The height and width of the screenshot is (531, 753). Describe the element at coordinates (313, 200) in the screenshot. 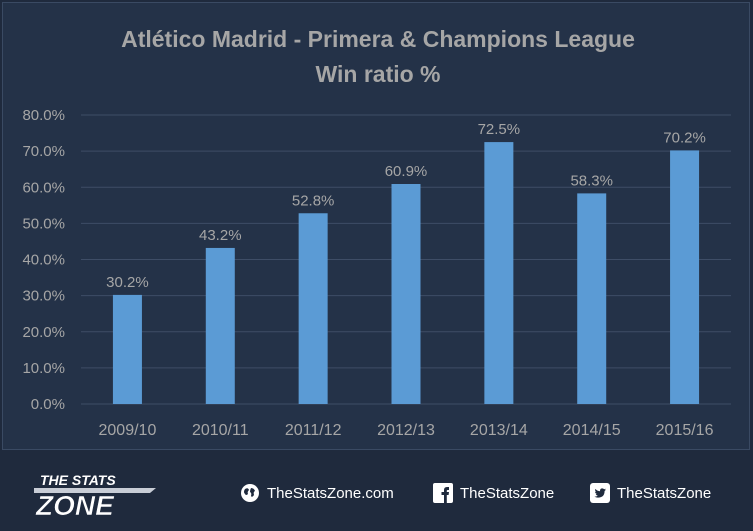

I see `bar-value-label: 52.8%` at that location.